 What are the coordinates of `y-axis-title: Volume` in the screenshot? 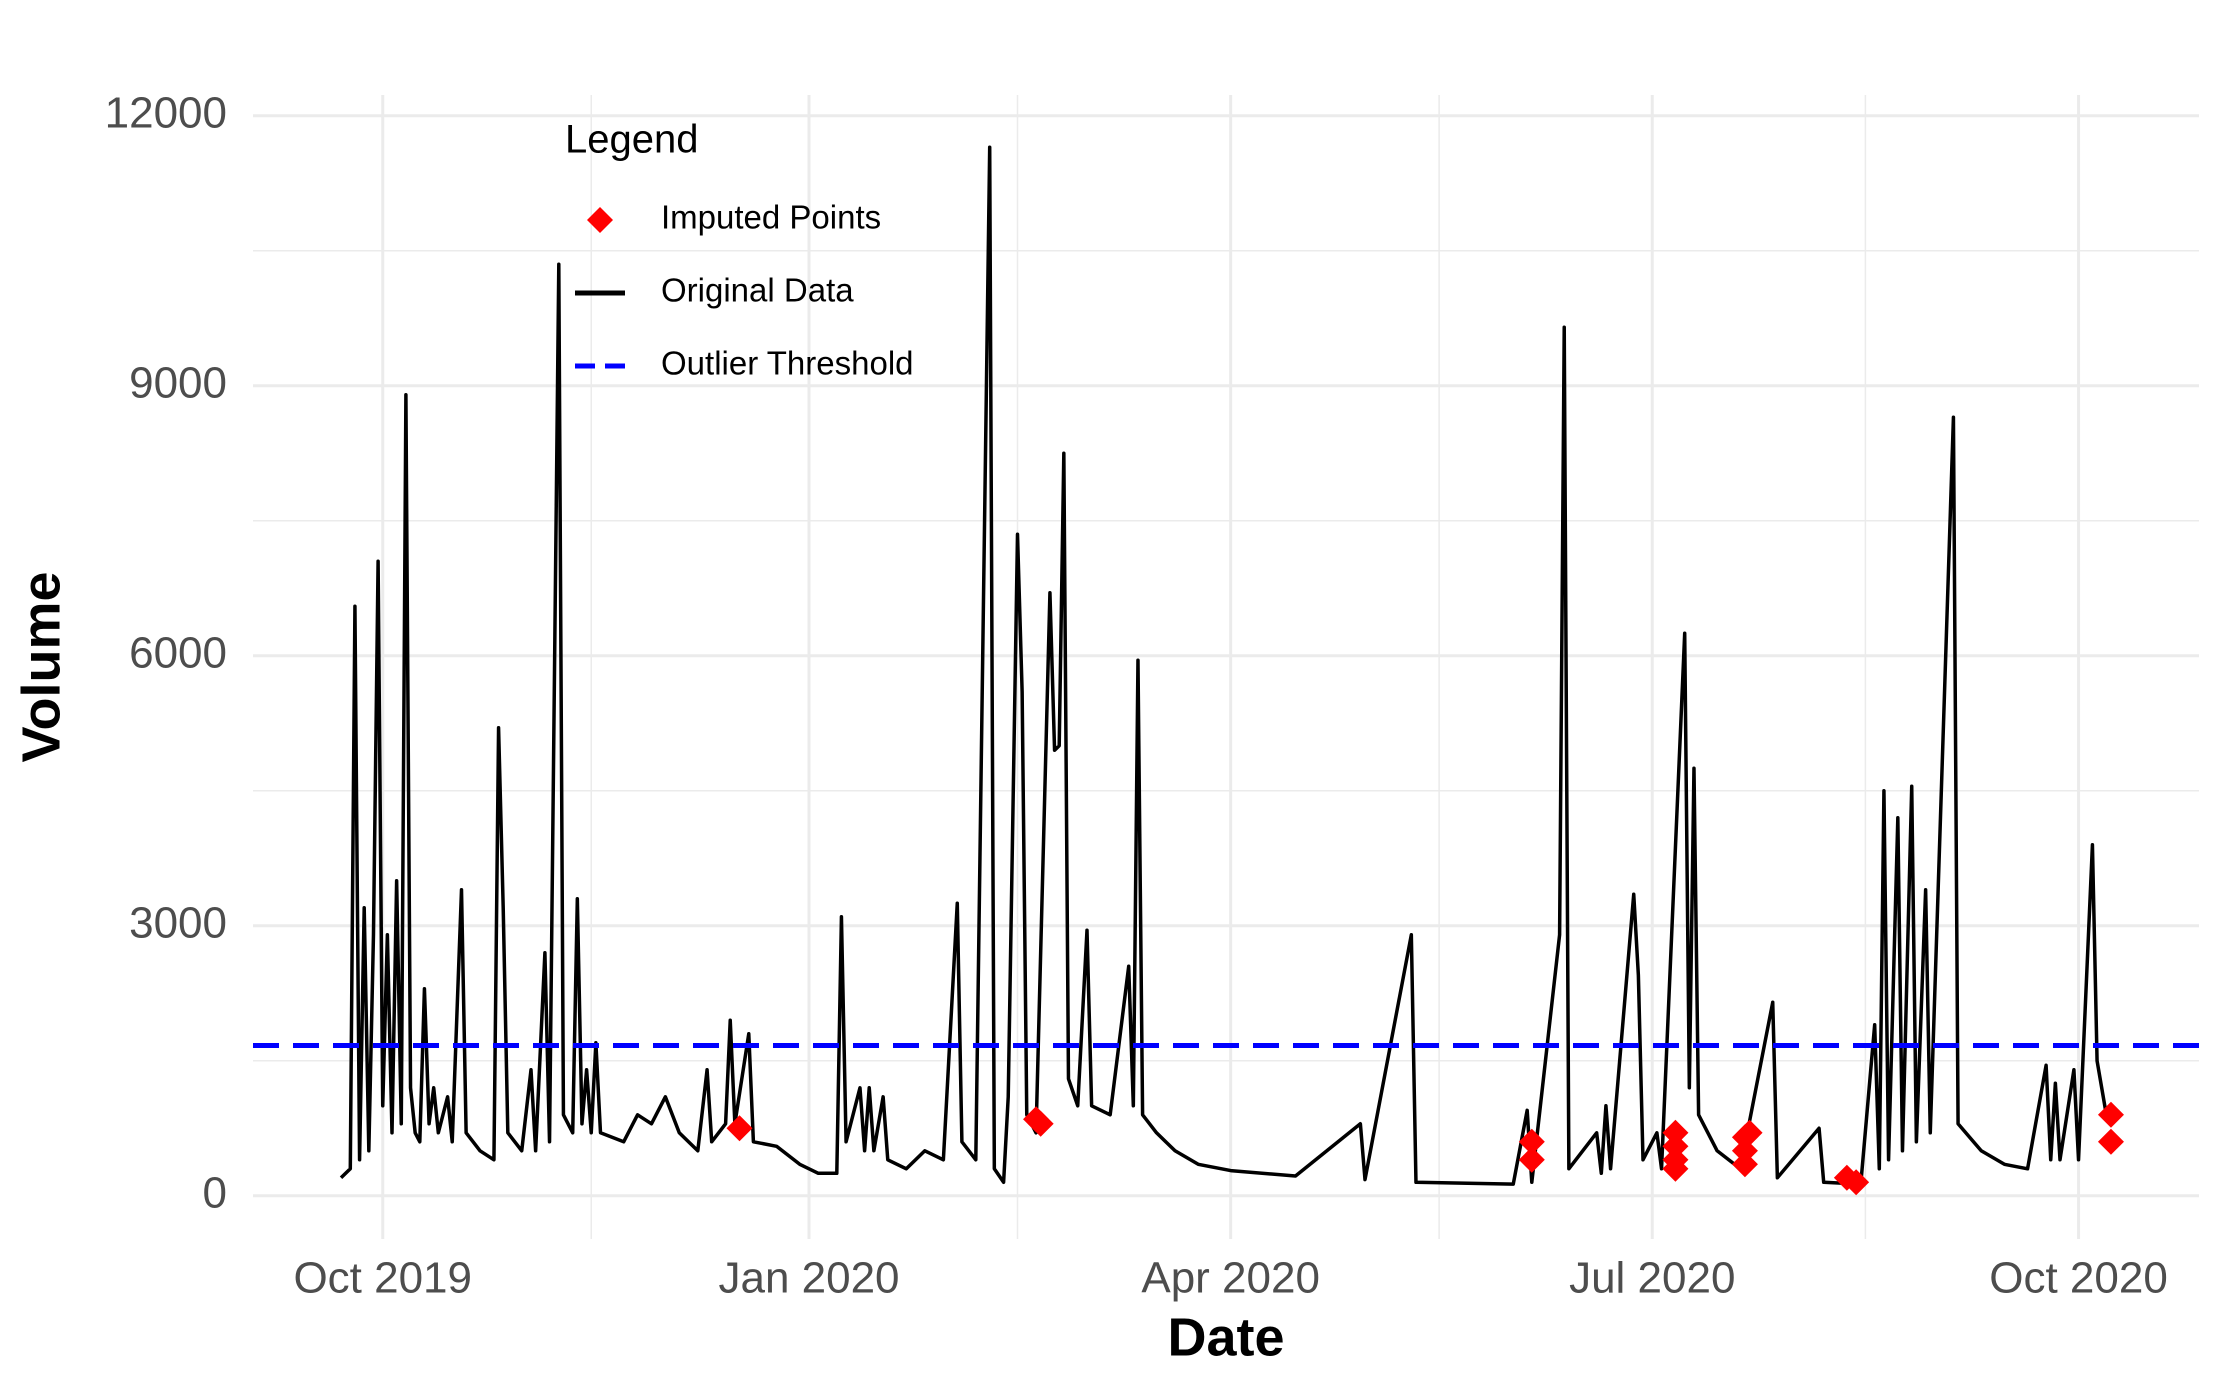 It's located at (41, 666).